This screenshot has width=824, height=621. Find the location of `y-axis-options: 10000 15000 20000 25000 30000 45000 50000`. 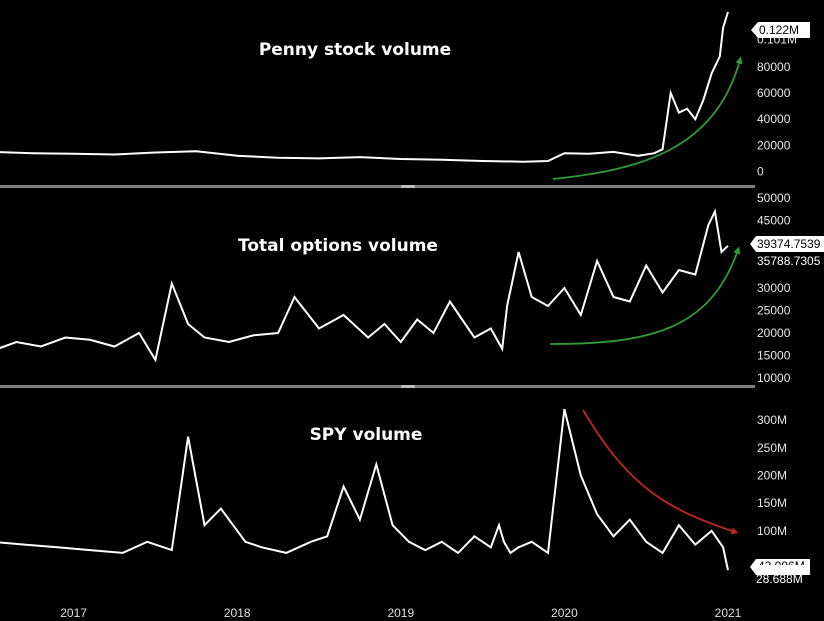

y-axis-options: 10000 15000 20000 25000 30000 45000 50000 is located at coordinates (774, 288).